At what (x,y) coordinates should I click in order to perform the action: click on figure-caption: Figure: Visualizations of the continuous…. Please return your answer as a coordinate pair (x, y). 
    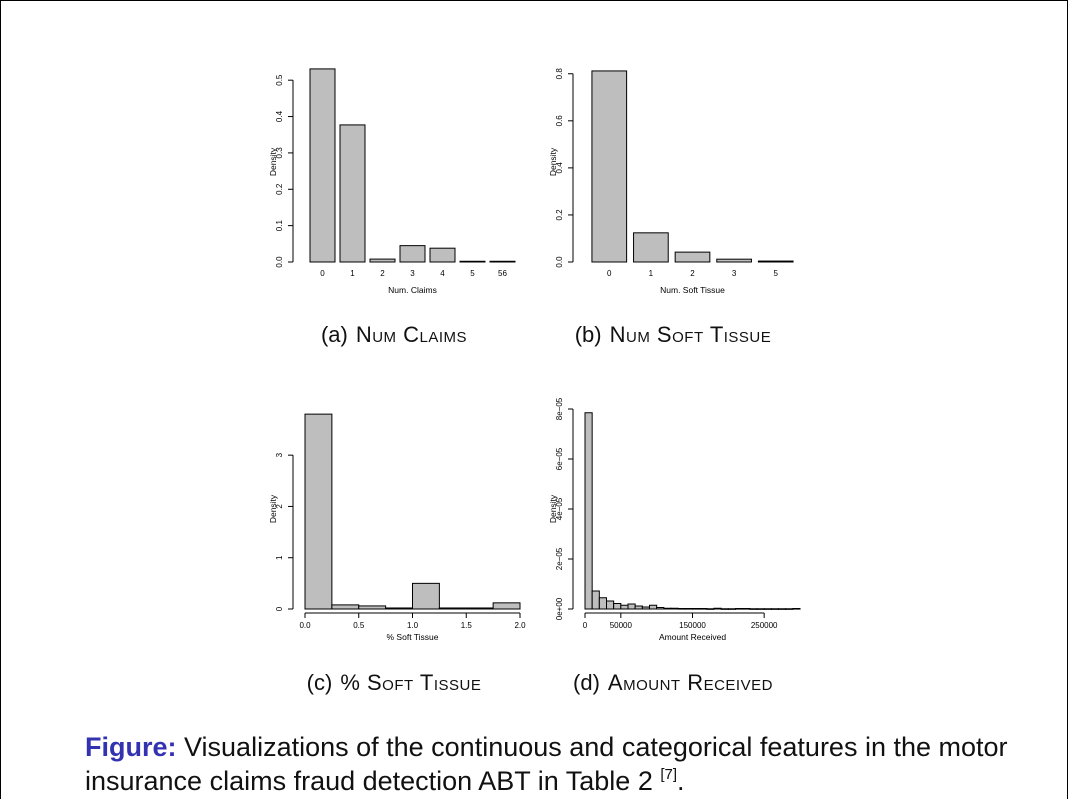
    Looking at the image, I should click on (555, 764).